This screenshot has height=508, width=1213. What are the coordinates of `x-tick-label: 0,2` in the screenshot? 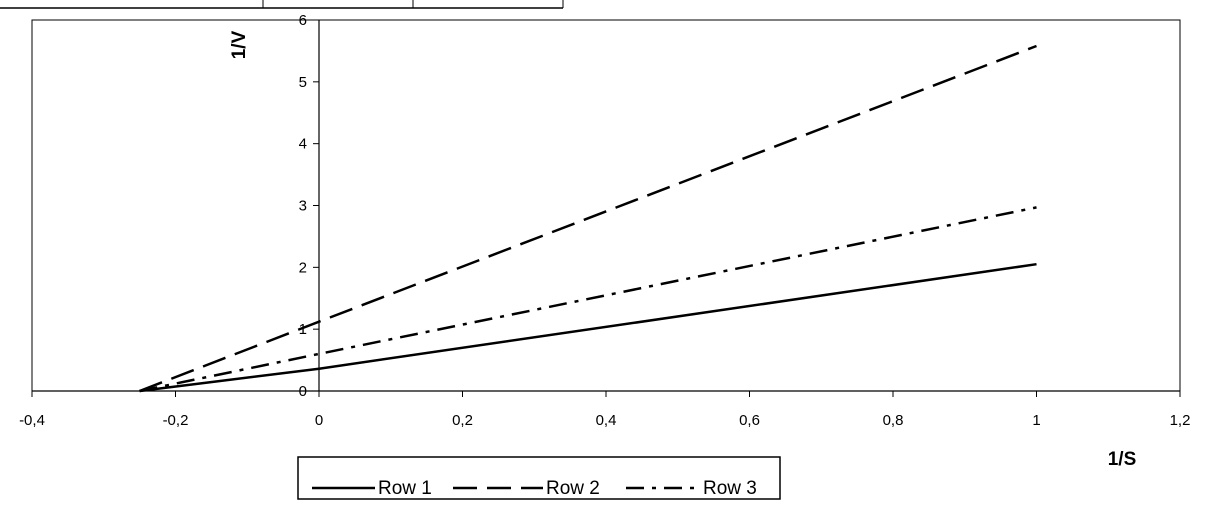 It's located at (462, 420).